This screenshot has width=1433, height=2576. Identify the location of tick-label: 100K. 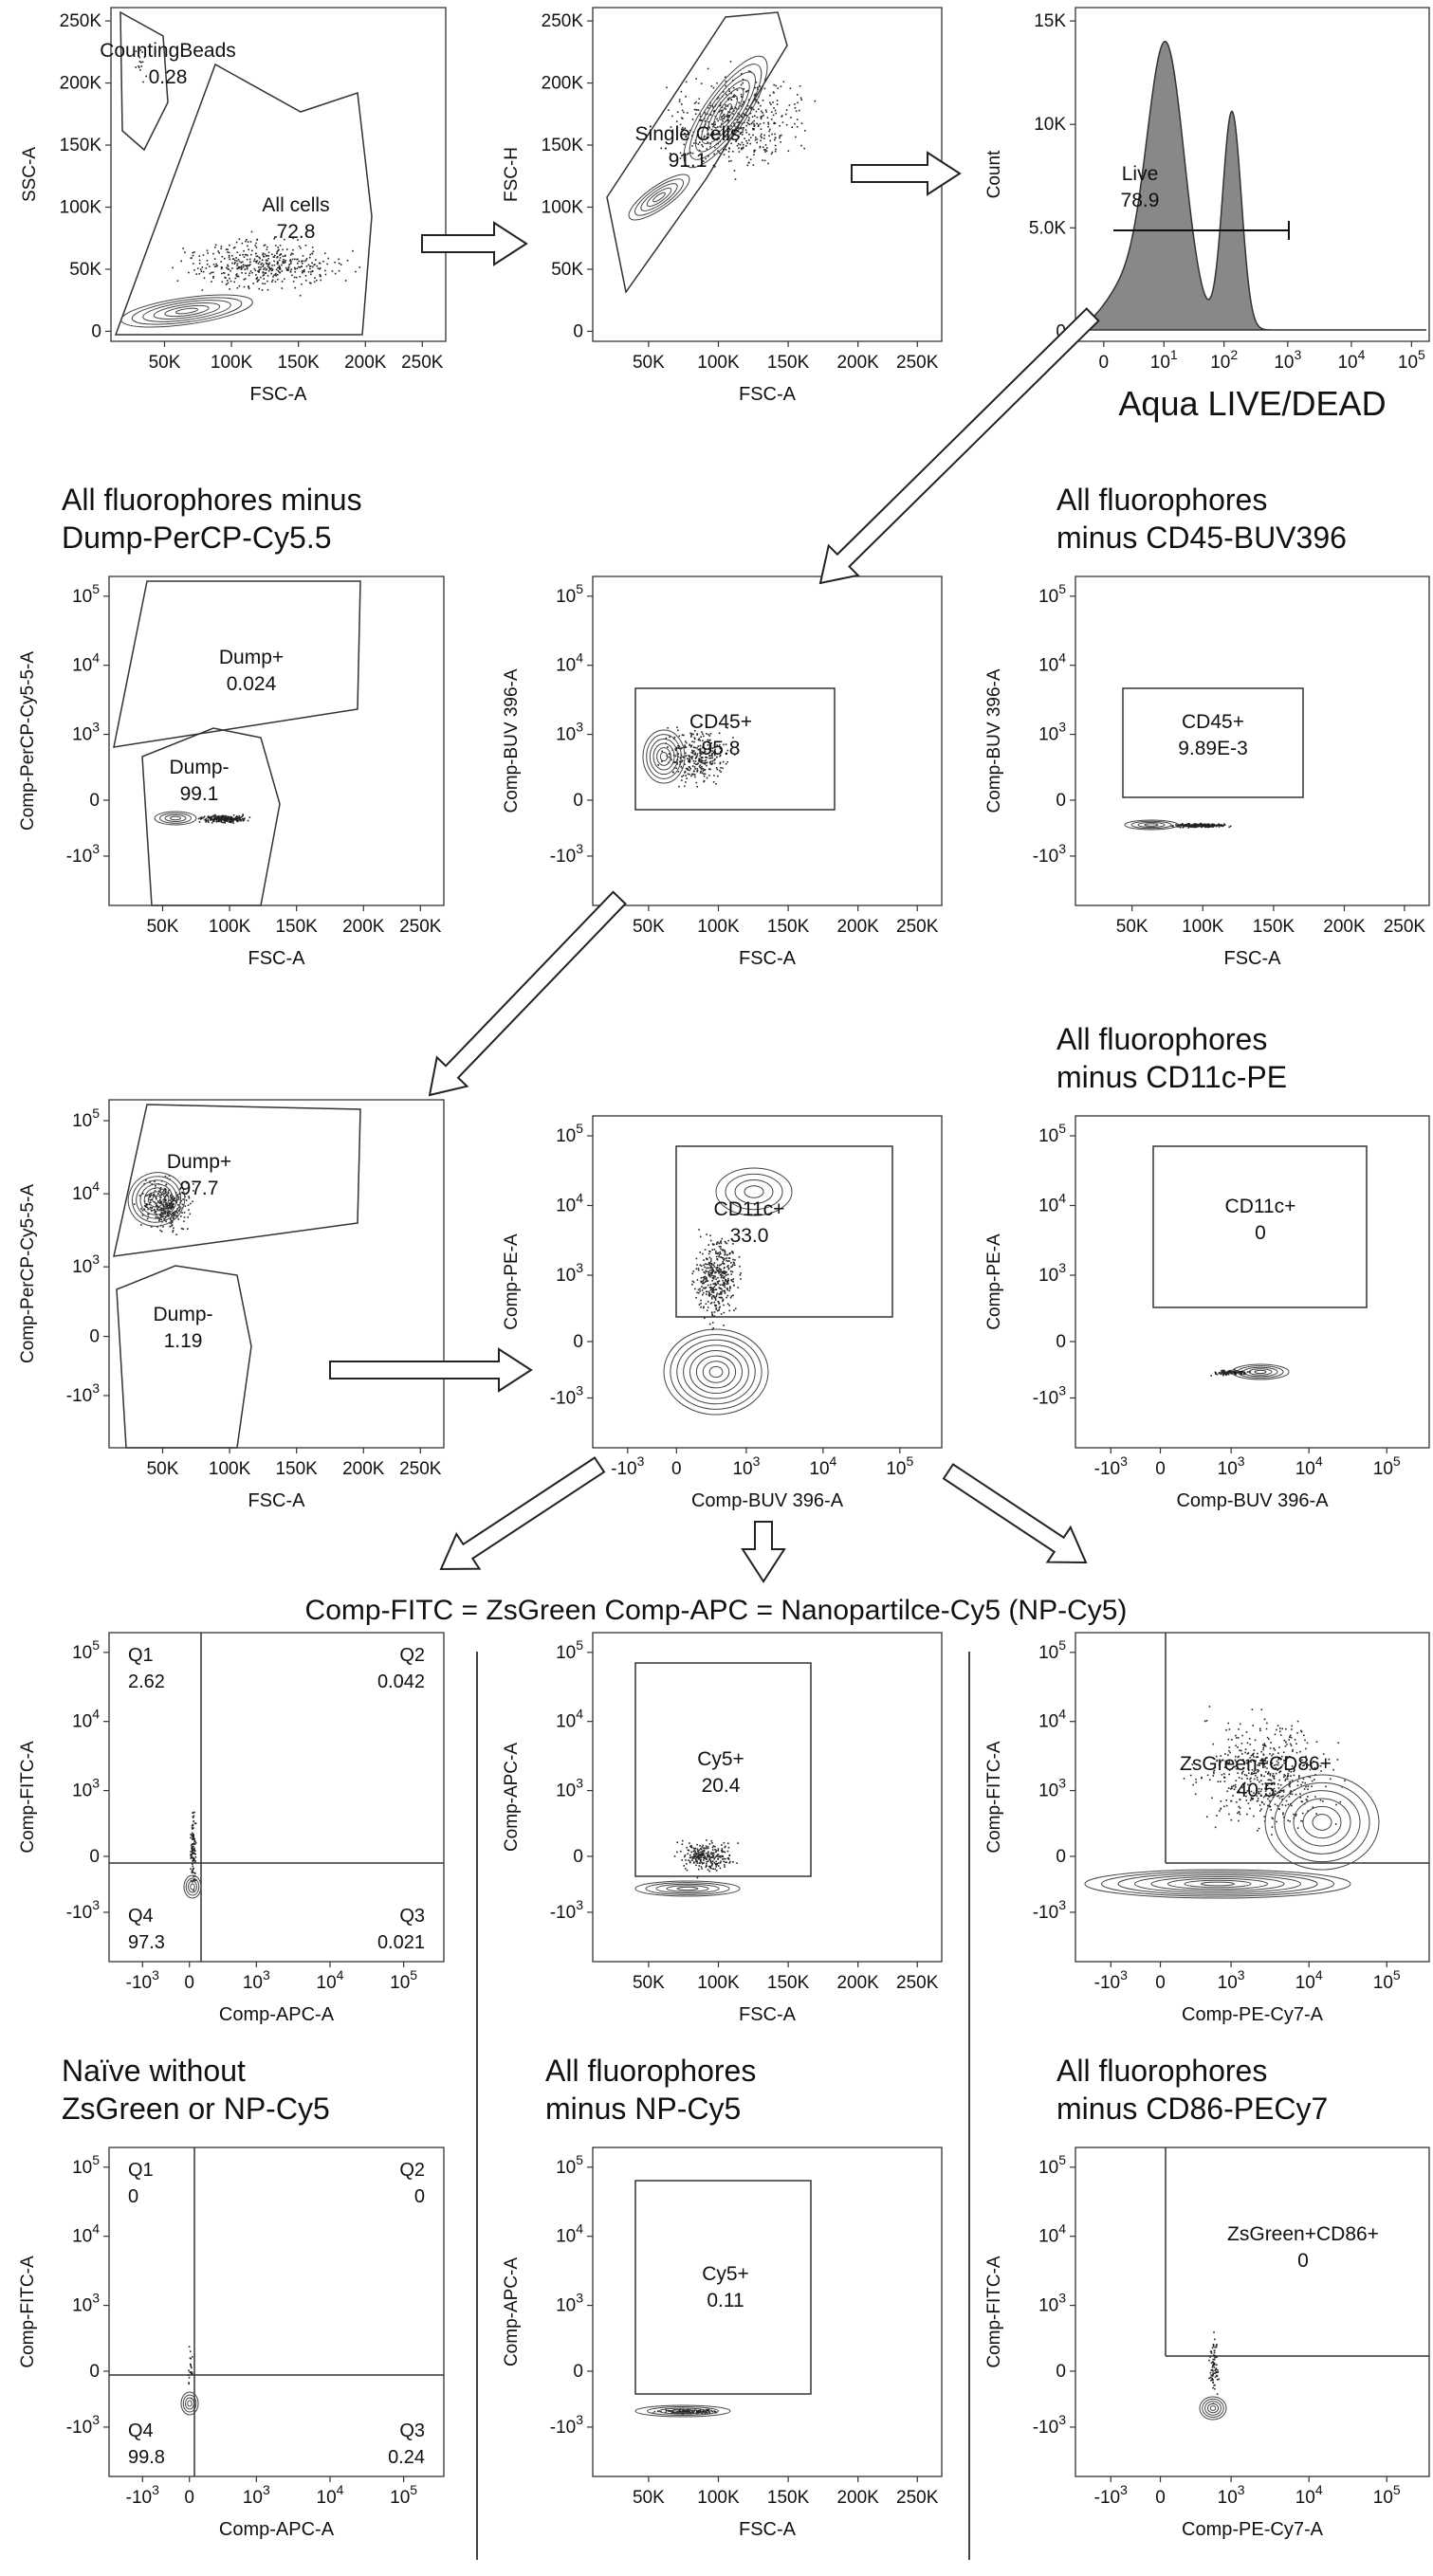
(230, 1469).